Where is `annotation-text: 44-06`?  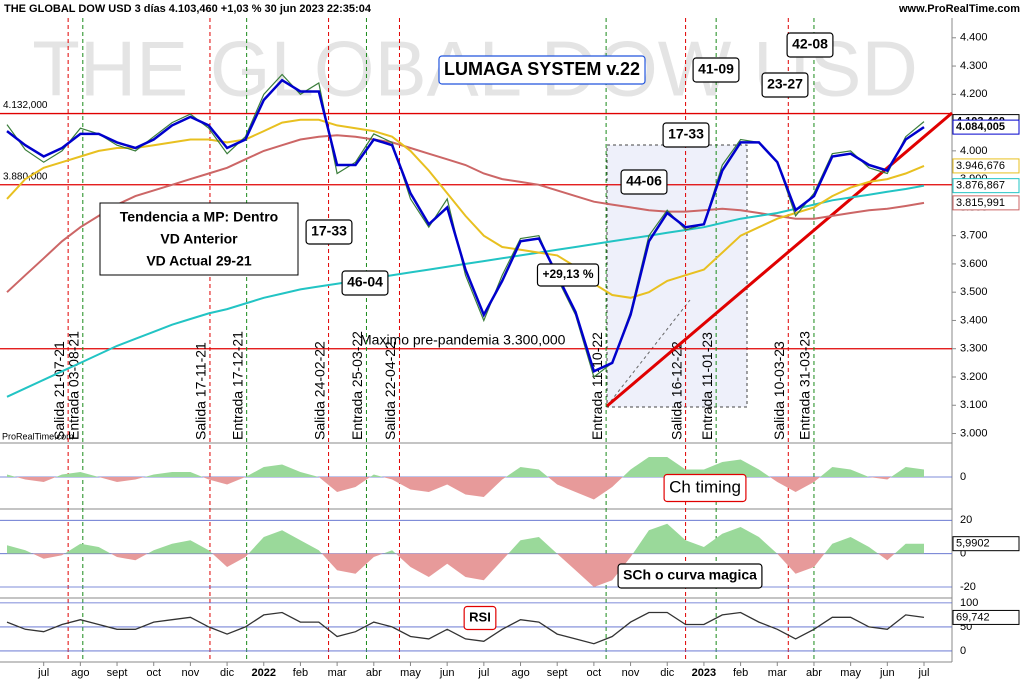
annotation-text: 44-06 is located at coordinates (644, 181).